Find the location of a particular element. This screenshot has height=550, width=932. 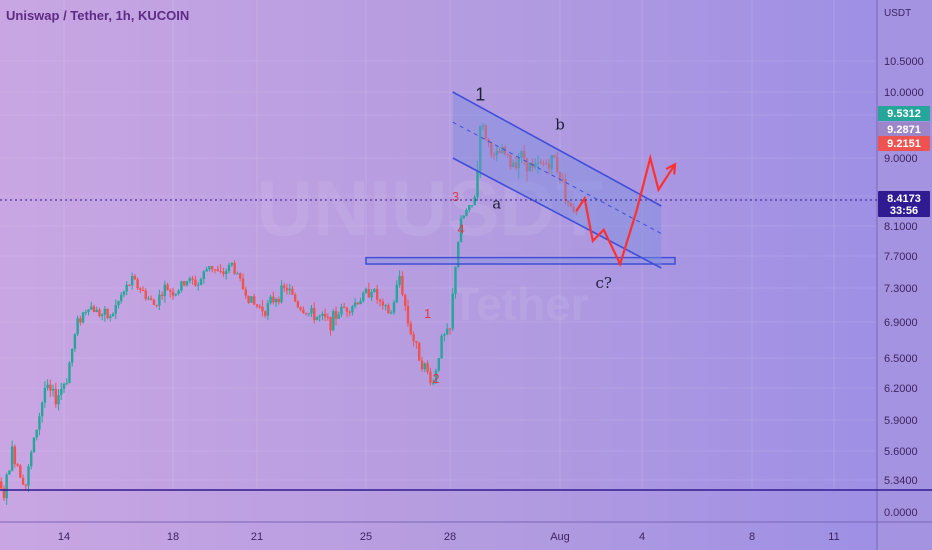

price-badge-label: 8.4173 is located at coordinates (904, 199).